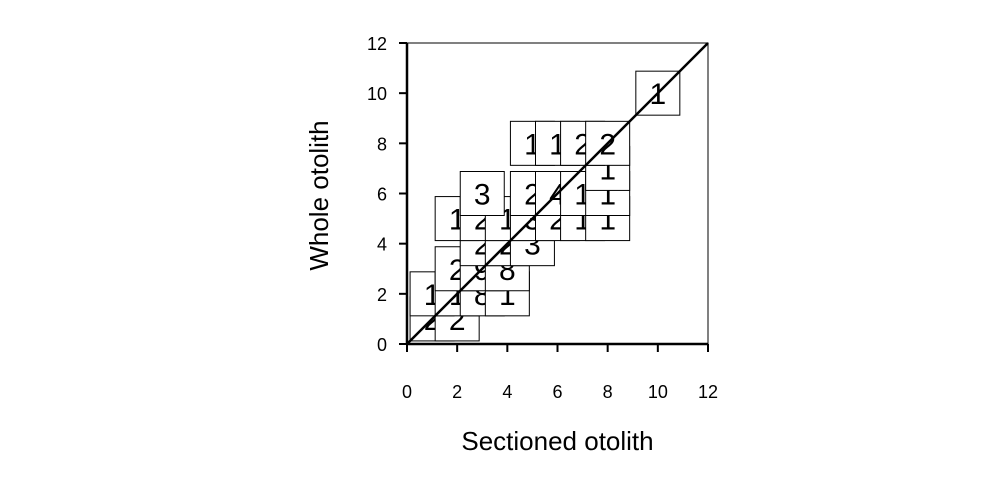  I want to click on y-axis-title: Whole otolith, so click(319, 195).